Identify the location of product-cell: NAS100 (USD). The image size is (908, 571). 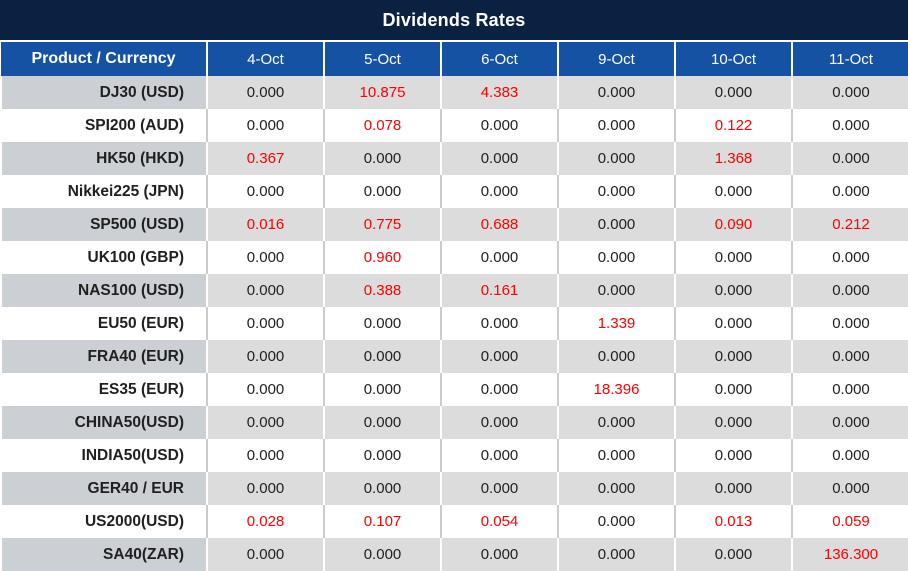
(103, 290).